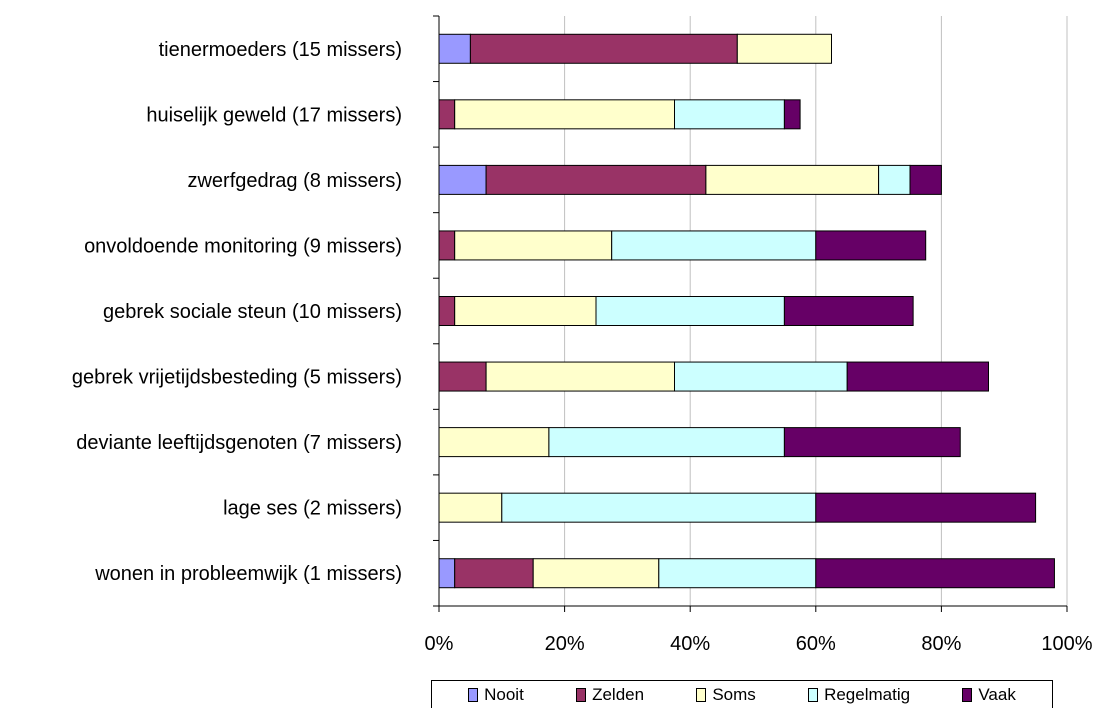 The image size is (1099, 708). What do you see at coordinates (252, 312) in the screenshot?
I see `category-label: gebrek sociale steun (10 missers)` at bounding box center [252, 312].